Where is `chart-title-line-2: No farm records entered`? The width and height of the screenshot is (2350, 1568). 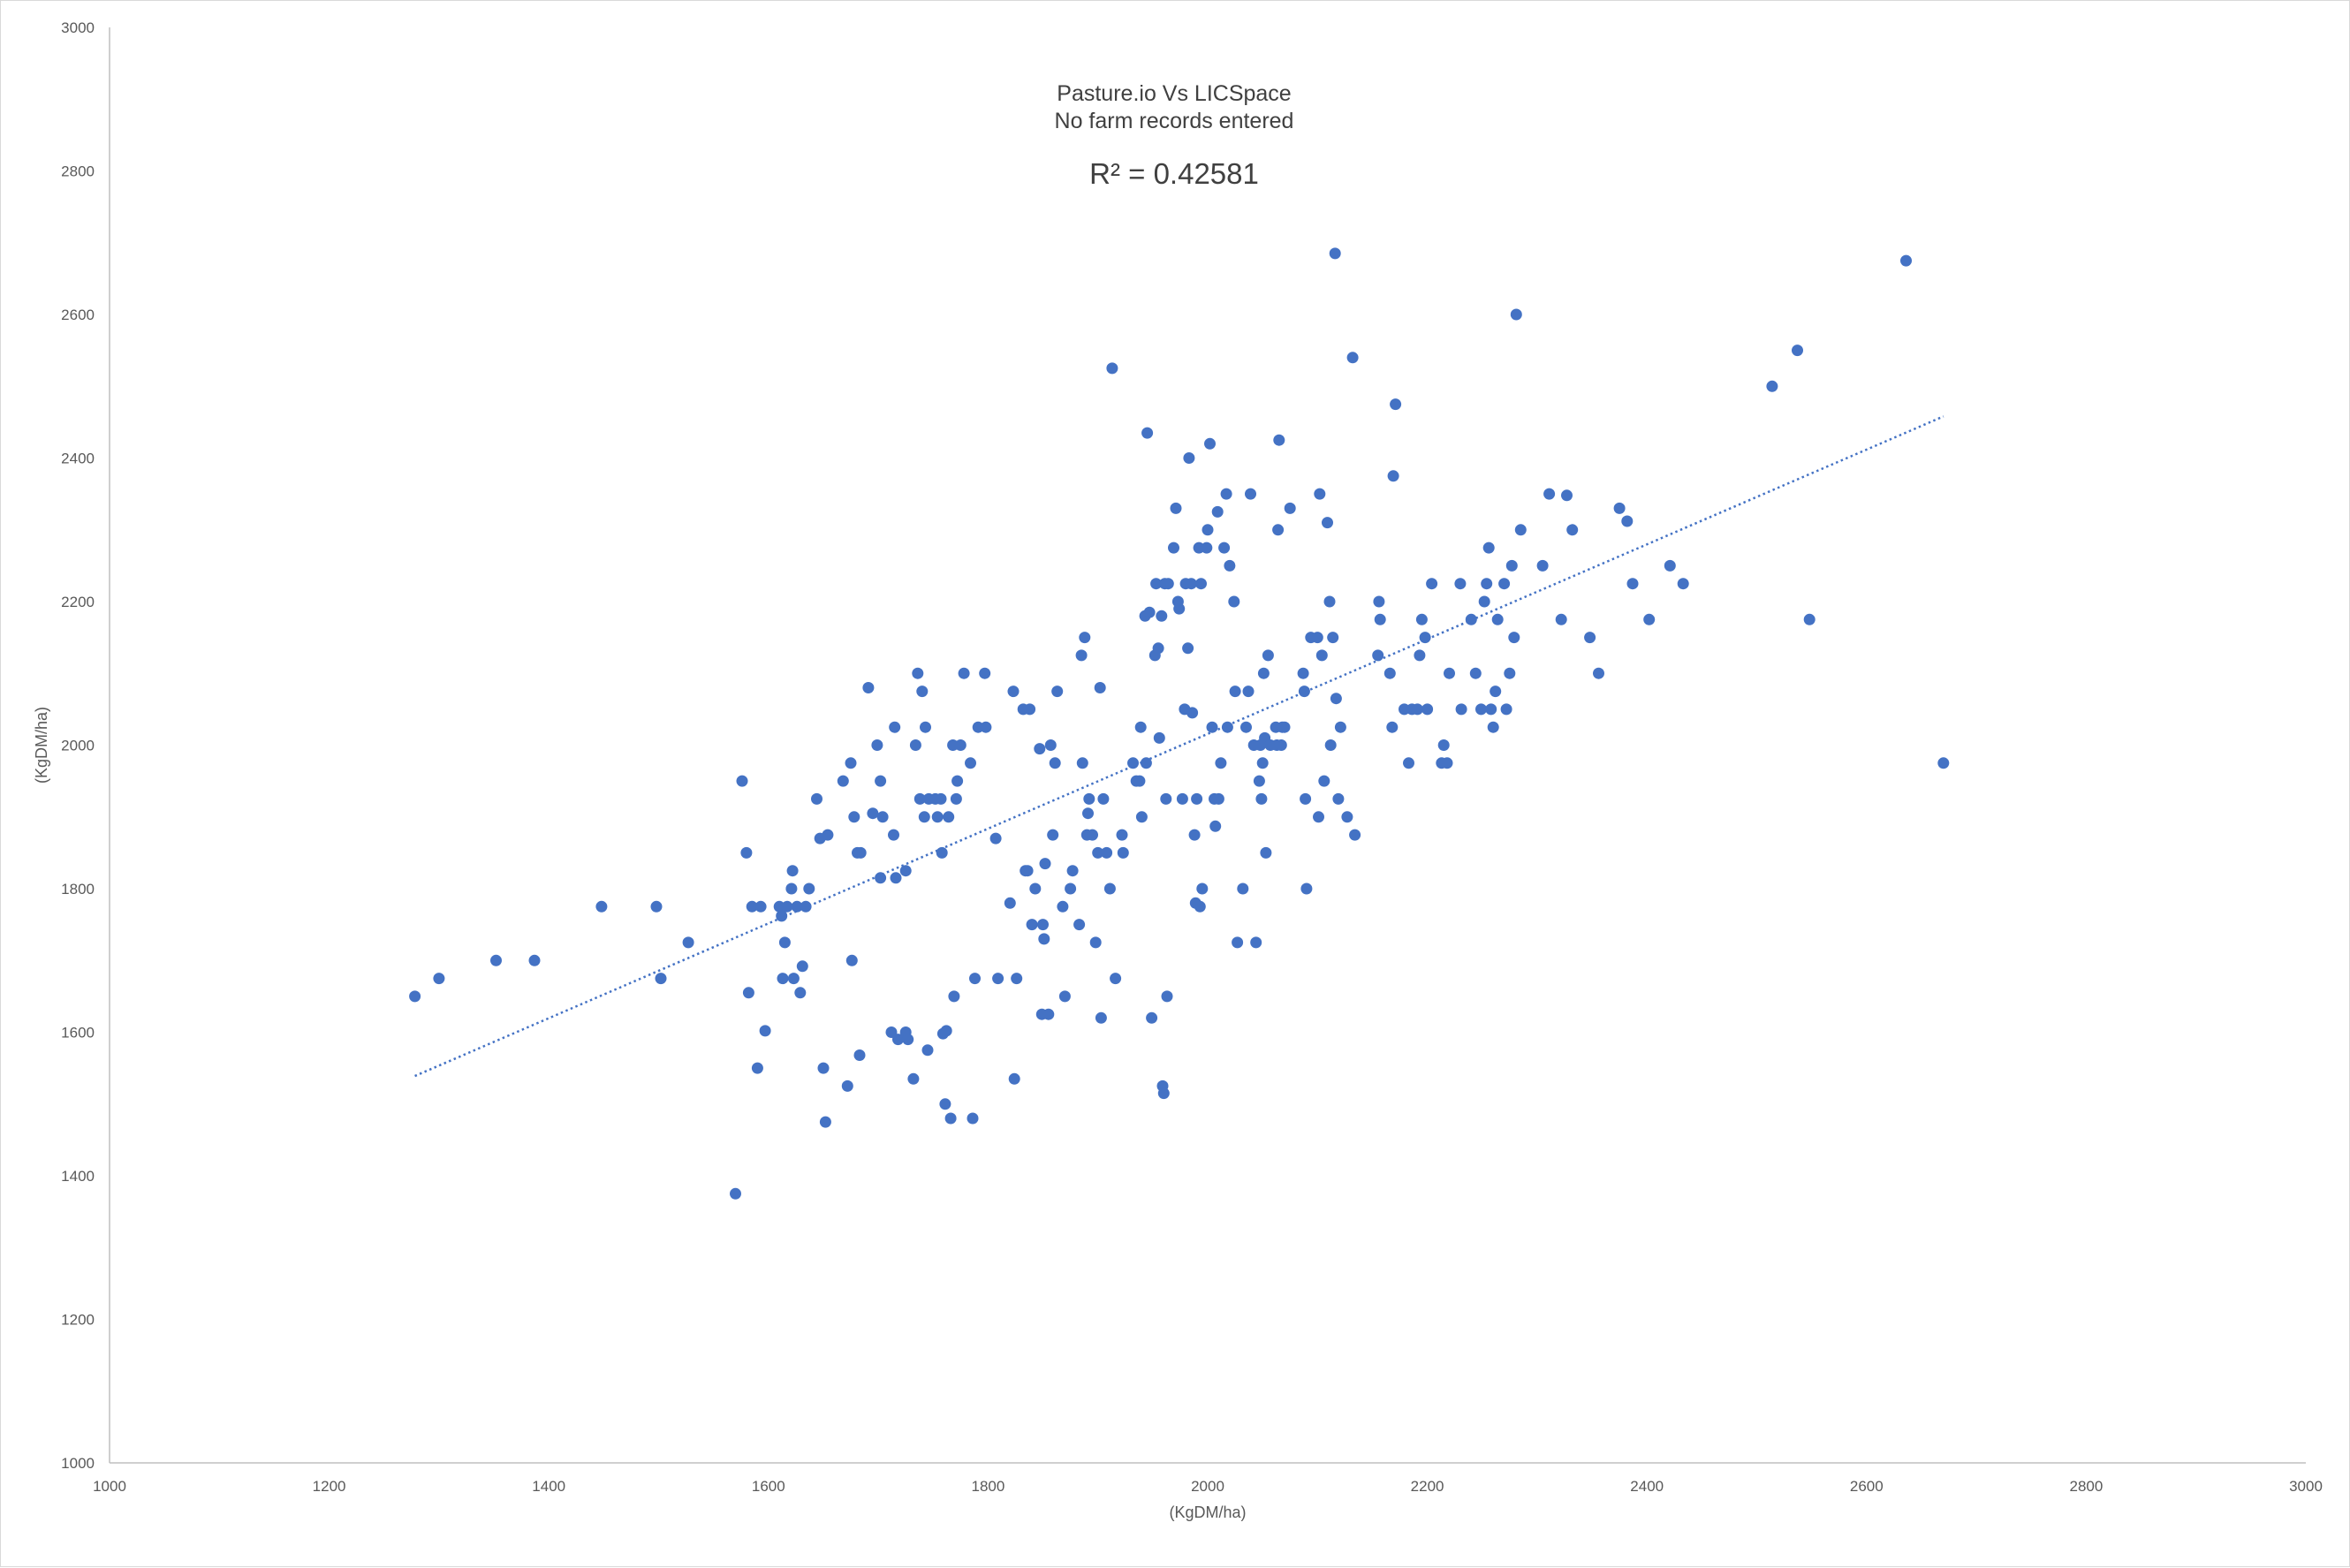
chart-title-line-2: No farm records entered is located at coordinates (1175, 121).